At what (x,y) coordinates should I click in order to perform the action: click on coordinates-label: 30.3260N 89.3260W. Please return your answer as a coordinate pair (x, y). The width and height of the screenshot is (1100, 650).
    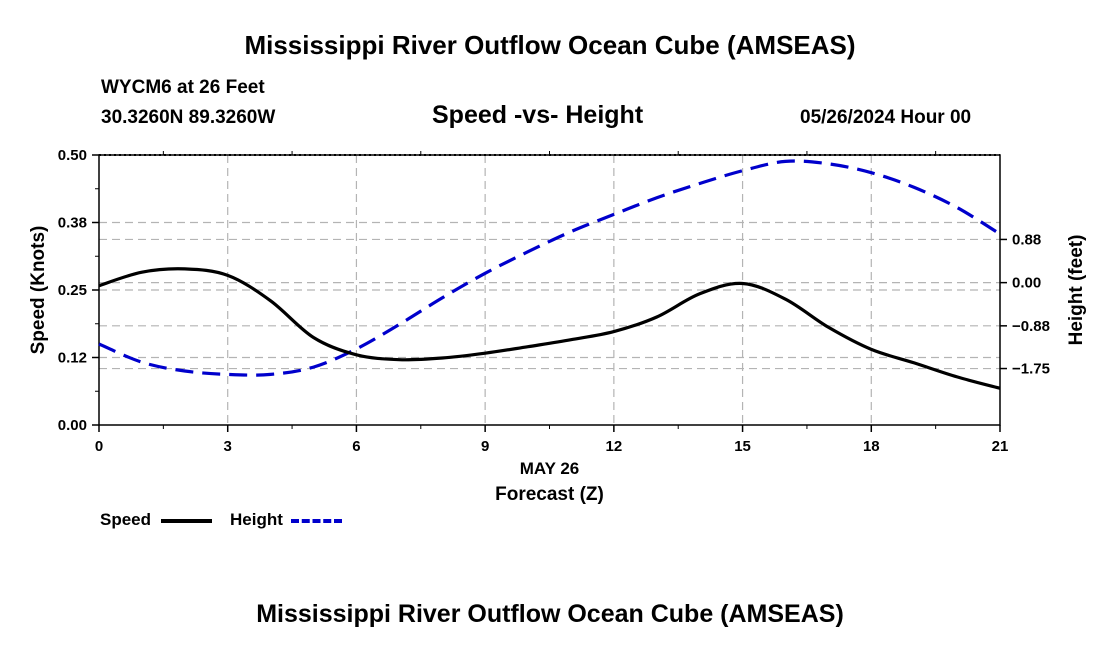
    Looking at the image, I should click on (188, 117).